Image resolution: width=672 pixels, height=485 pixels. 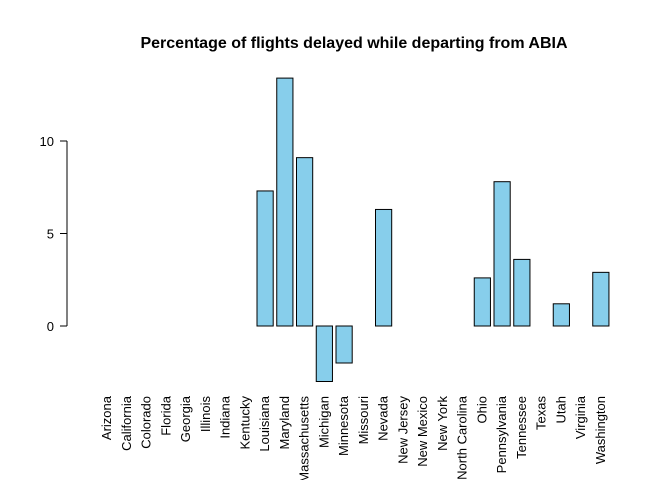 I want to click on x-category-label: Ohio, so click(x=481, y=409).